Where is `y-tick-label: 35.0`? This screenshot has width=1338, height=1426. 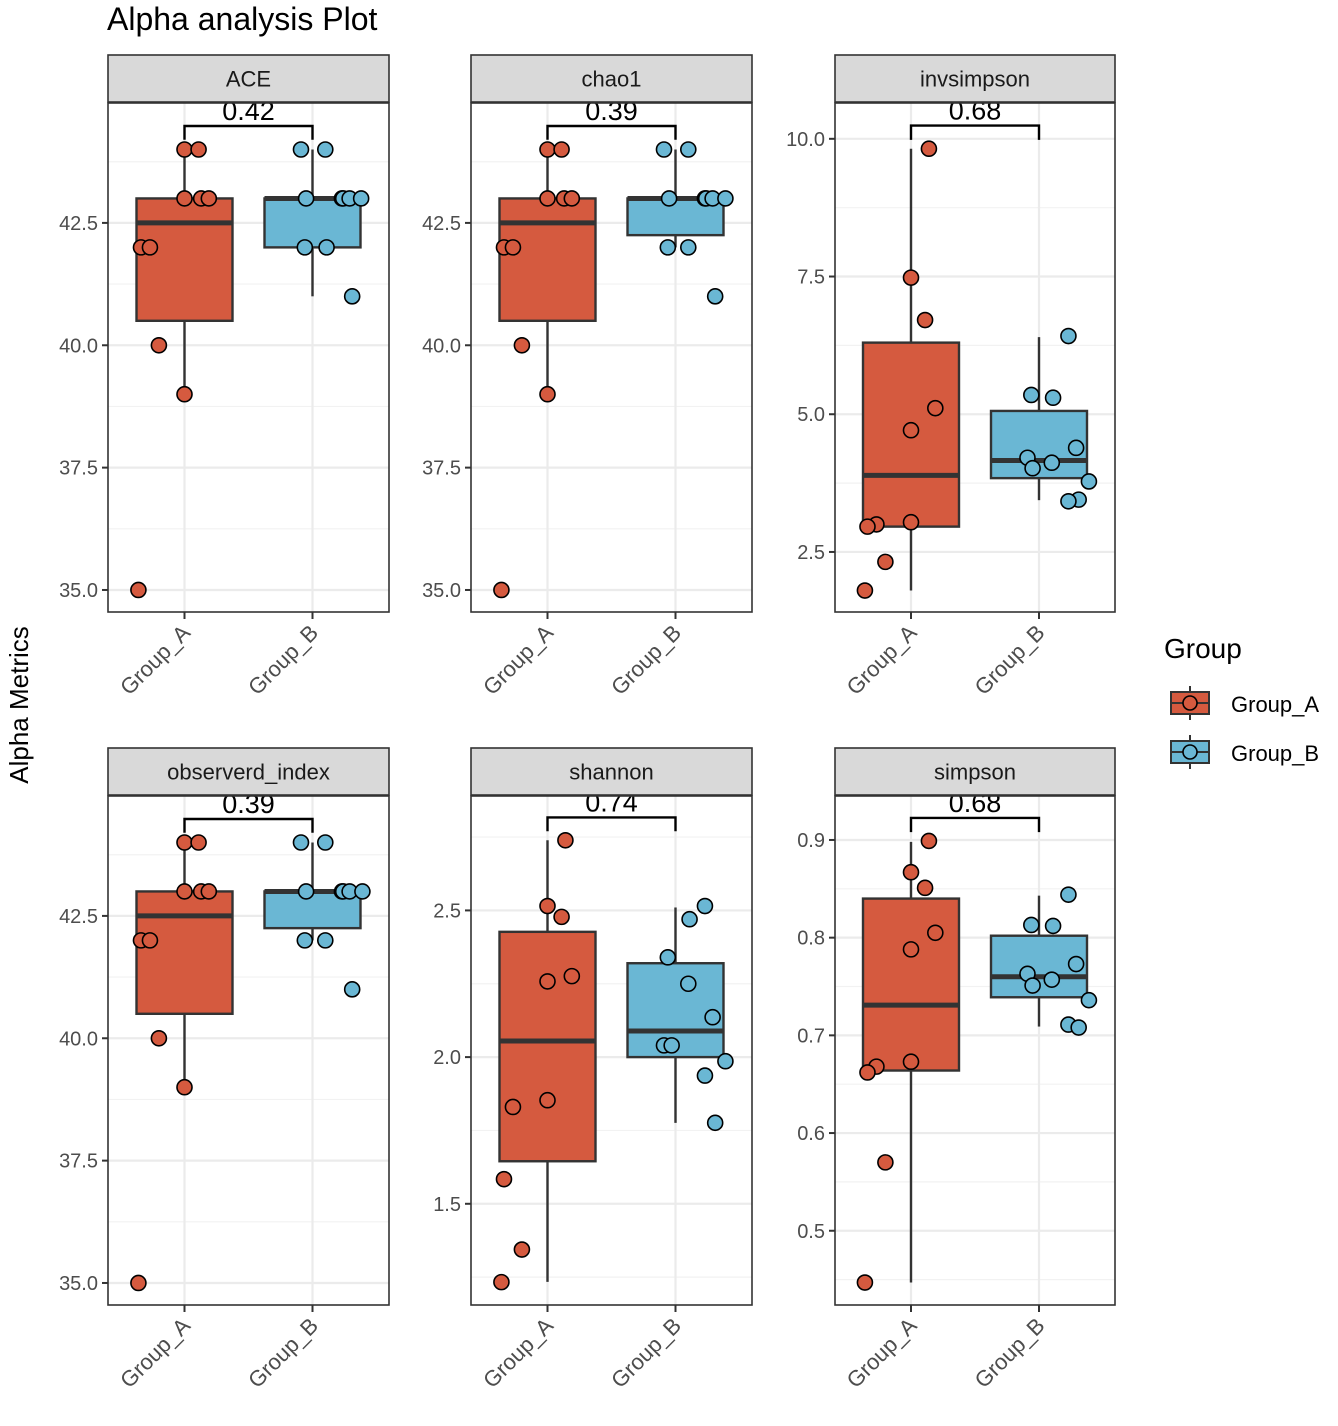 y-tick-label: 35.0 is located at coordinates (441, 591).